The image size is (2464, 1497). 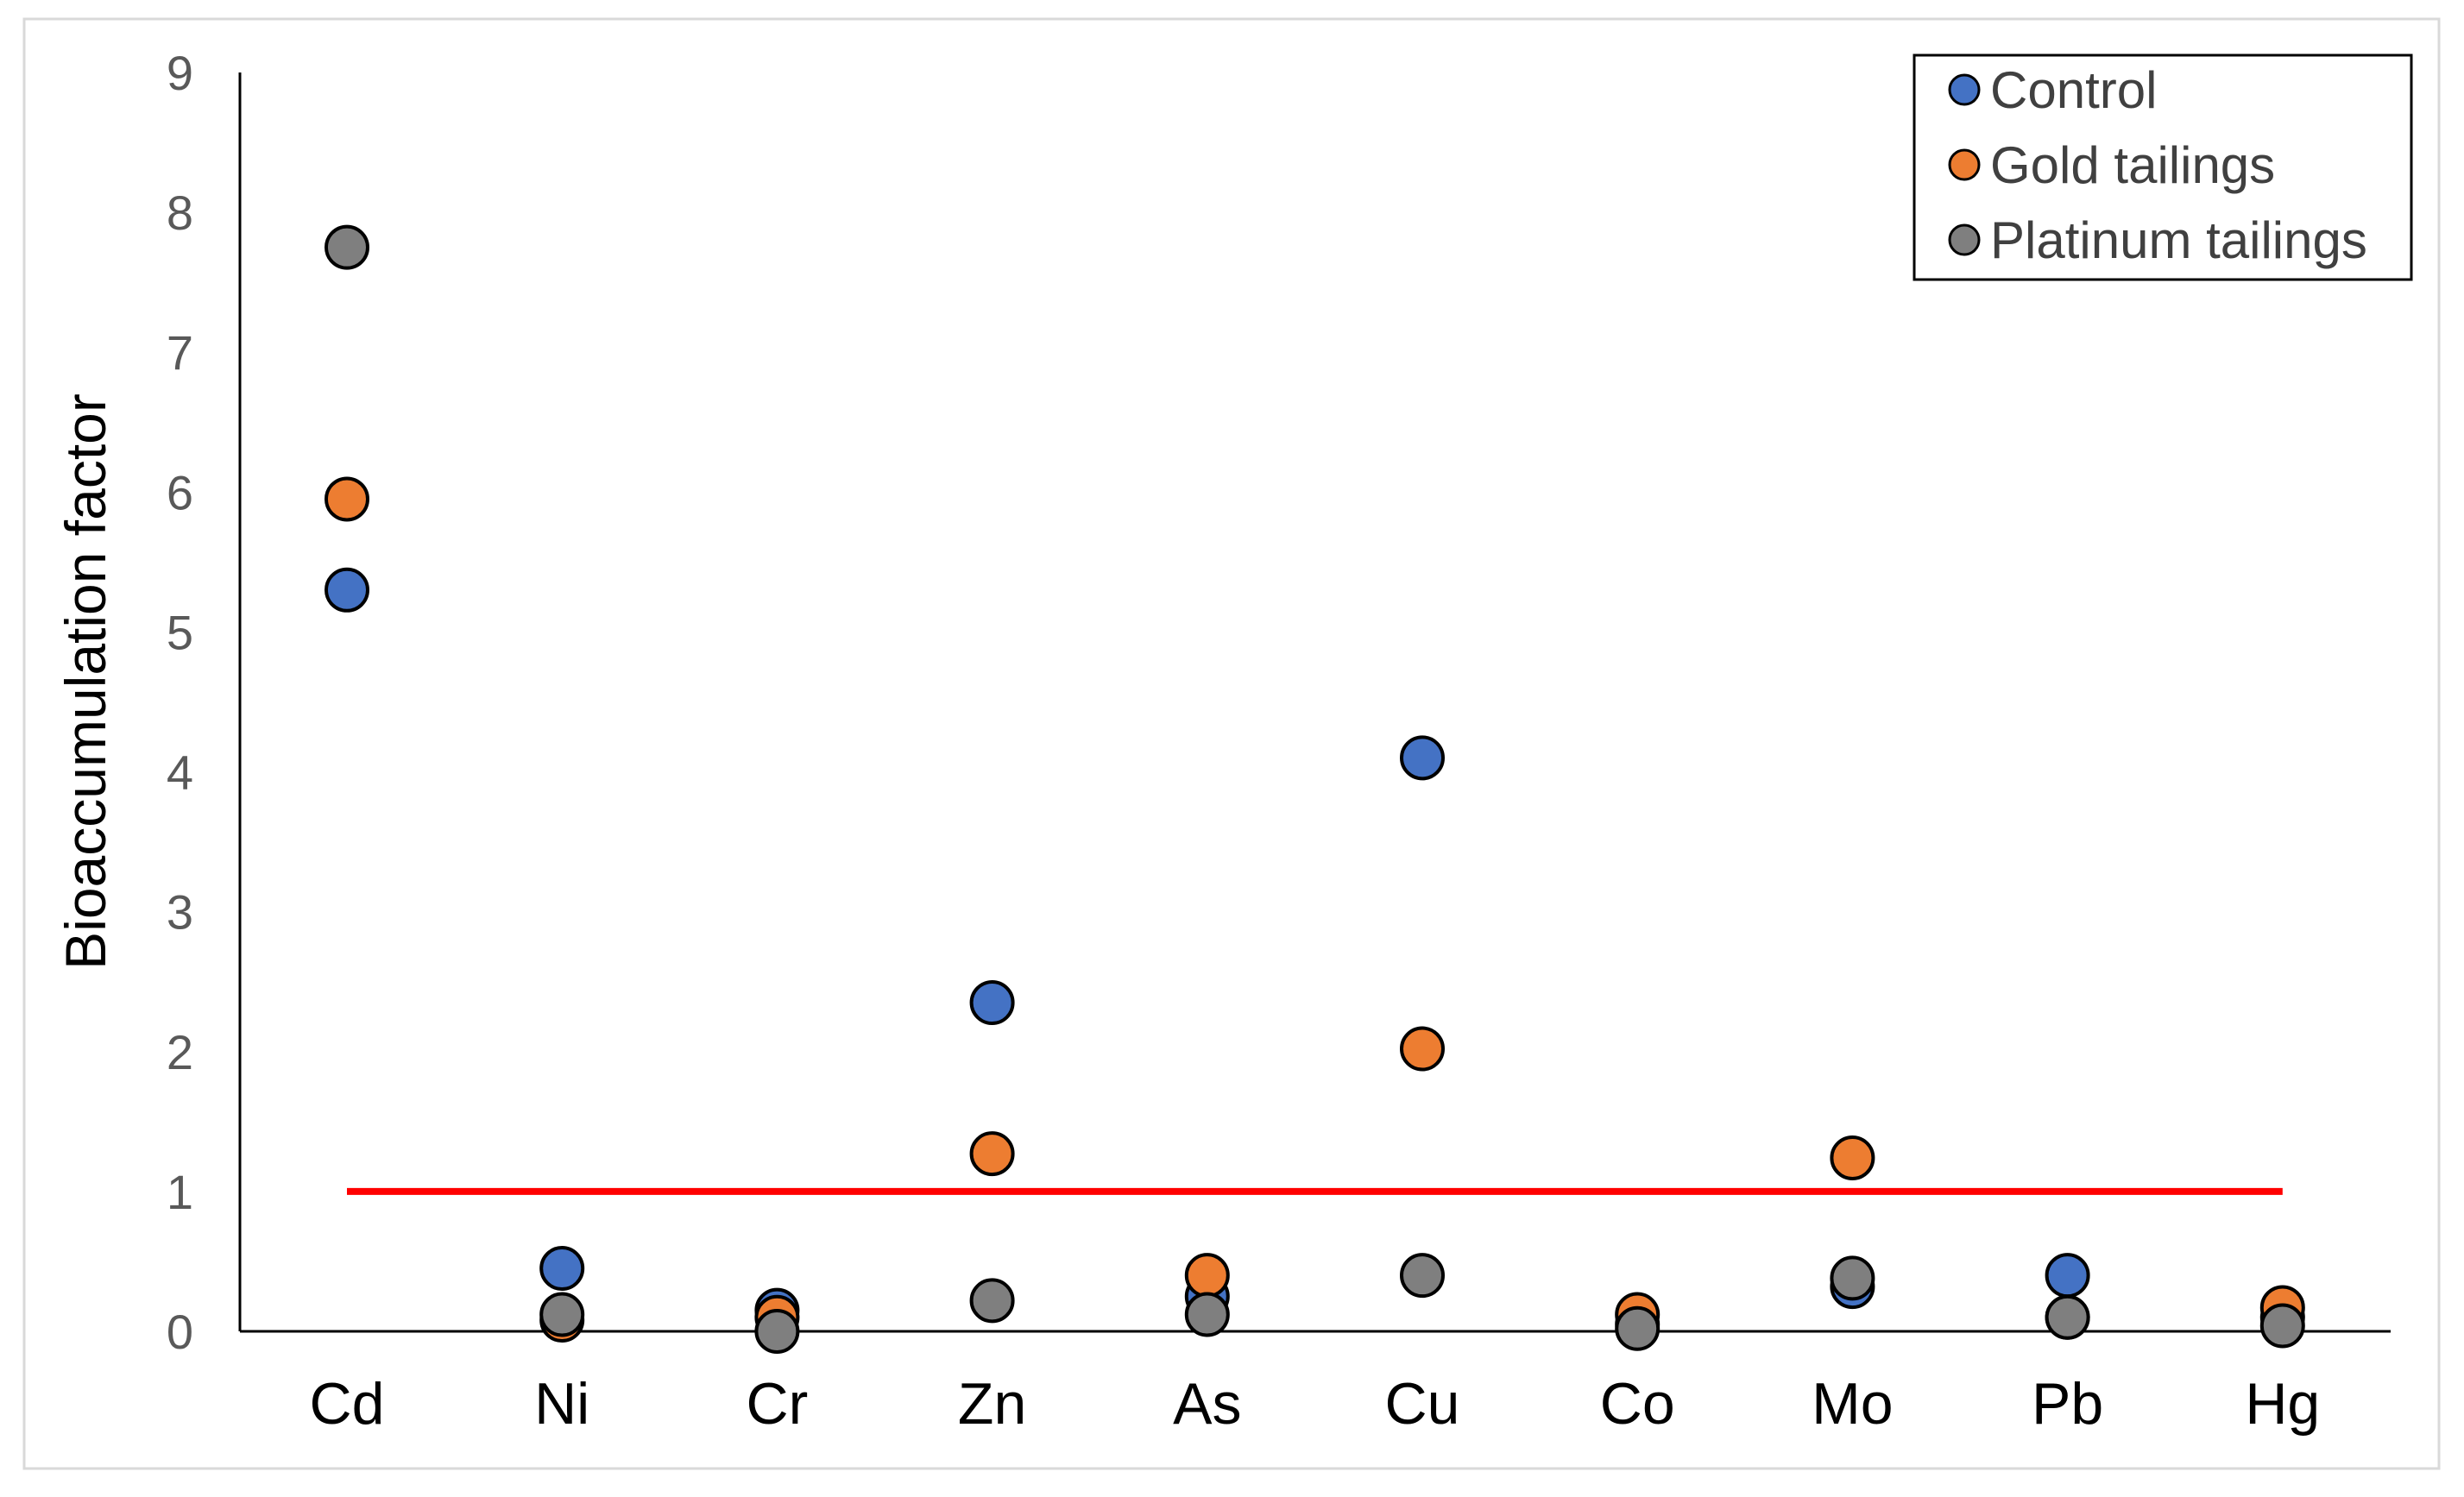 What do you see at coordinates (1422, 758) in the screenshot?
I see `point-cu-control` at bounding box center [1422, 758].